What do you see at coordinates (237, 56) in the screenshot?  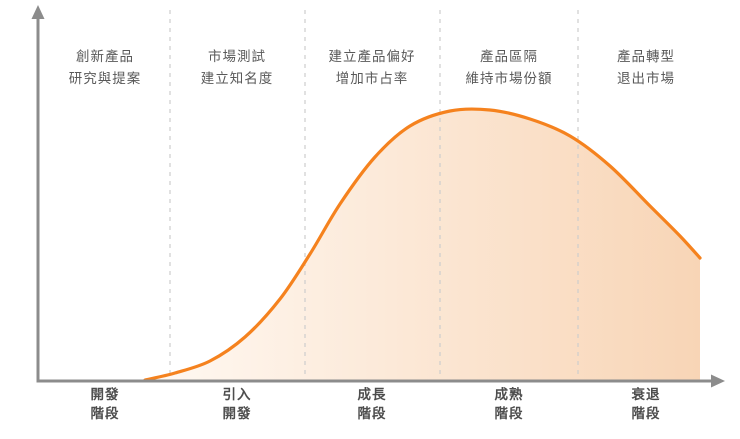 I see `stage-top-label-line: 市場測試` at bounding box center [237, 56].